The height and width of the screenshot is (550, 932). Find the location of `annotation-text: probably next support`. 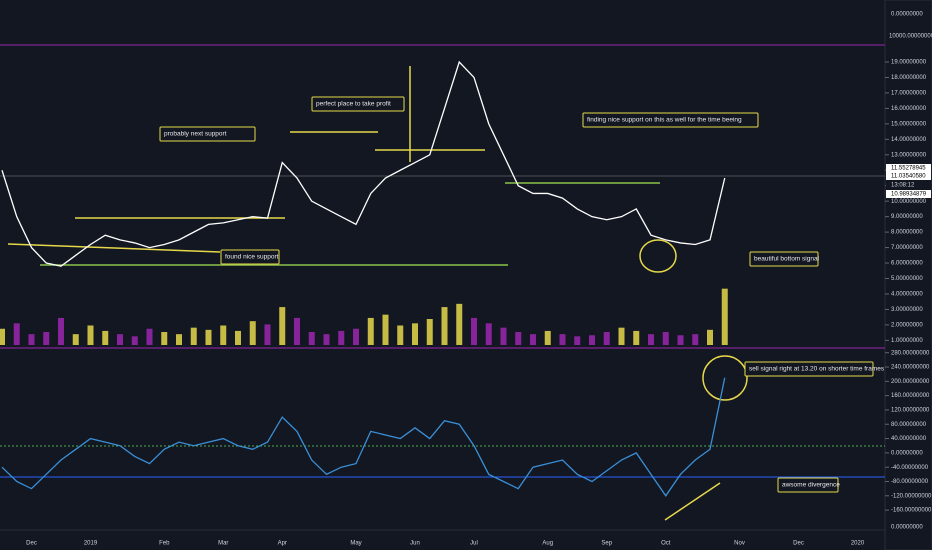

annotation-text: probably next support is located at coordinates (195, 134).